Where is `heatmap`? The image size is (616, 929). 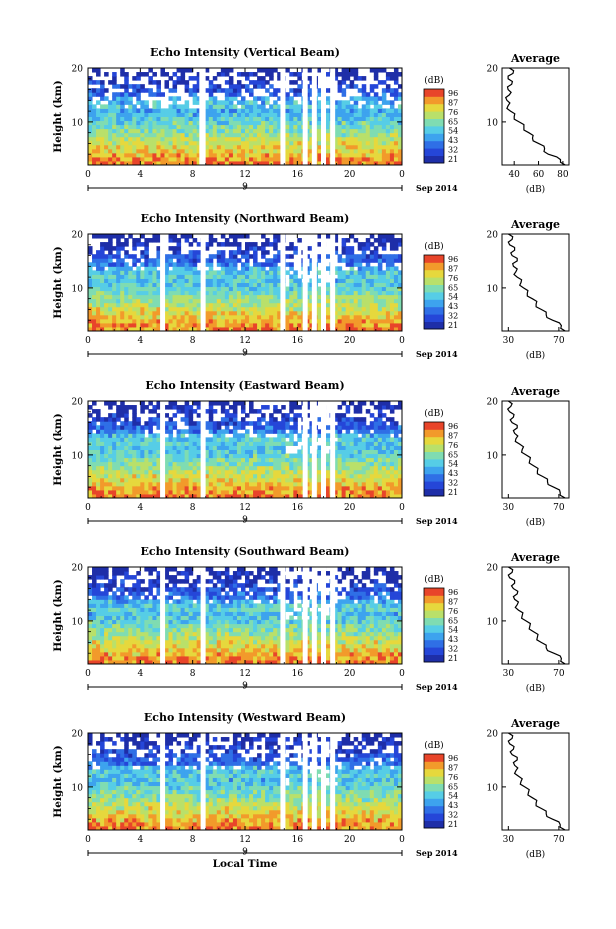
heatmap is located at coordinates (245, 283).